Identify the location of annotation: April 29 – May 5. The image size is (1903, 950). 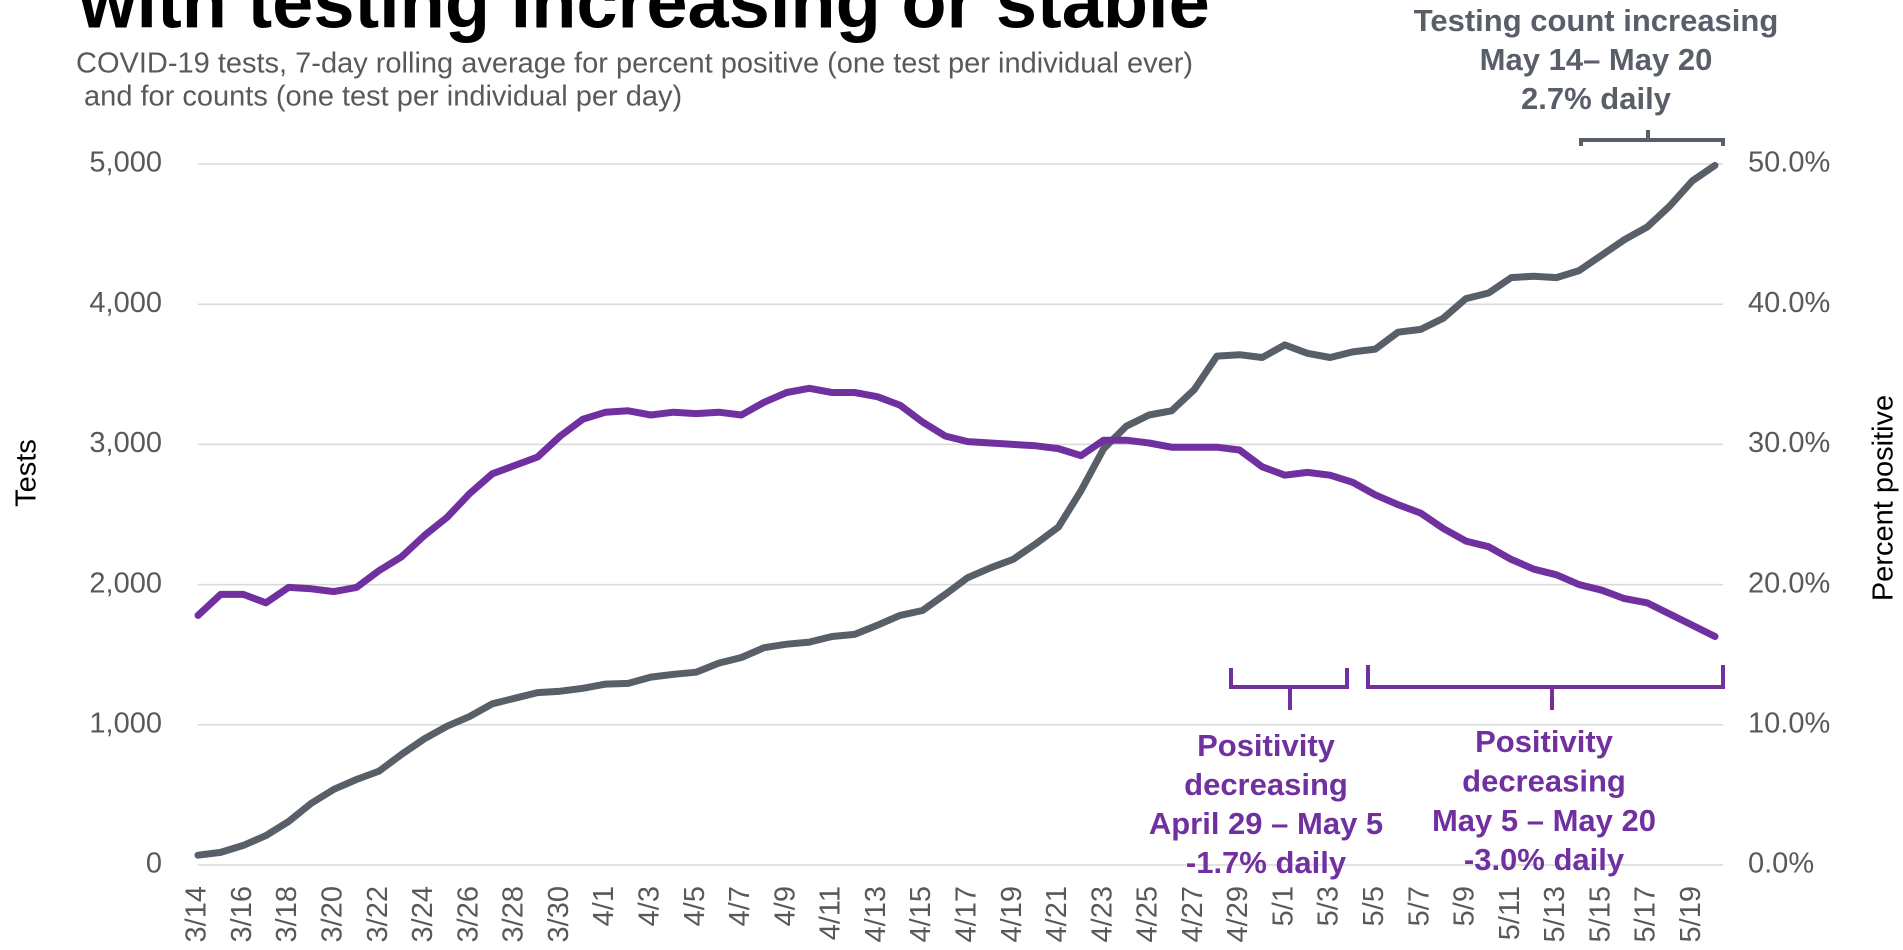
(1266, 823).